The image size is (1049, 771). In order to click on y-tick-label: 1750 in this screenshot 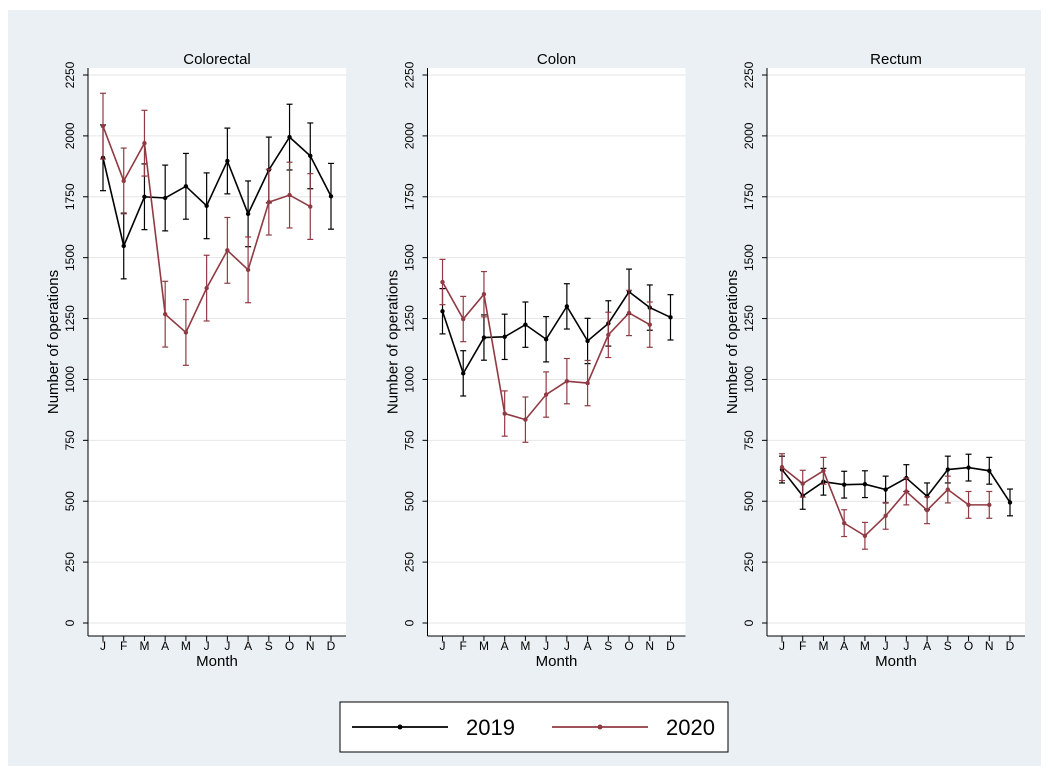, I will do `click(410, 196)`.